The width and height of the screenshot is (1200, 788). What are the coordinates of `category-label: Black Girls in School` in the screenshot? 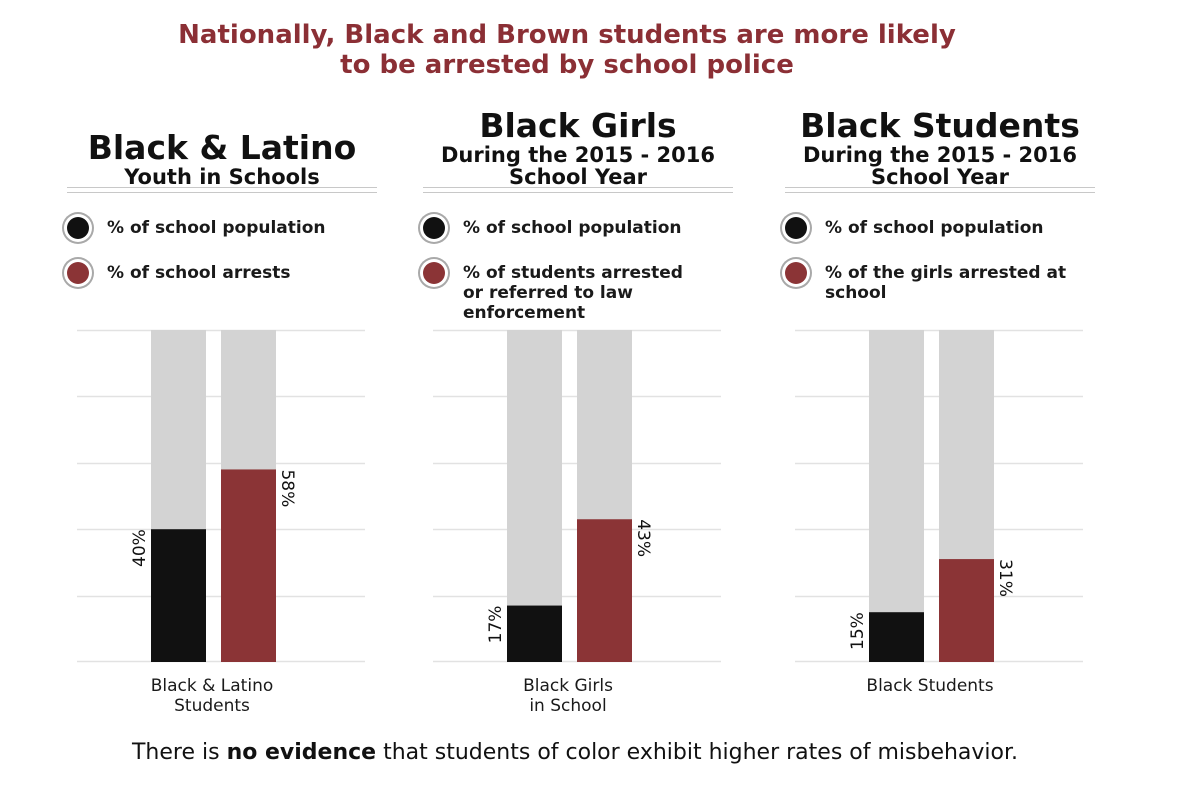 It's located at (568, 696).